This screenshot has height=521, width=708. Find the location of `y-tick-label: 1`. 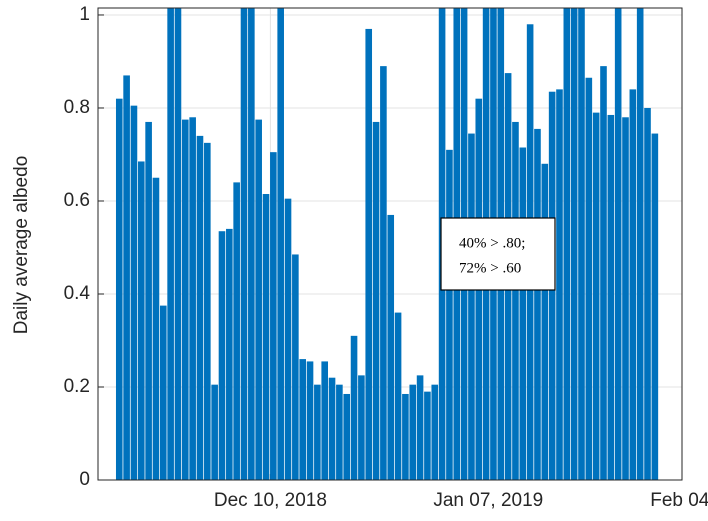

y-tick-label: 1 is located at coordinates (84, 14).